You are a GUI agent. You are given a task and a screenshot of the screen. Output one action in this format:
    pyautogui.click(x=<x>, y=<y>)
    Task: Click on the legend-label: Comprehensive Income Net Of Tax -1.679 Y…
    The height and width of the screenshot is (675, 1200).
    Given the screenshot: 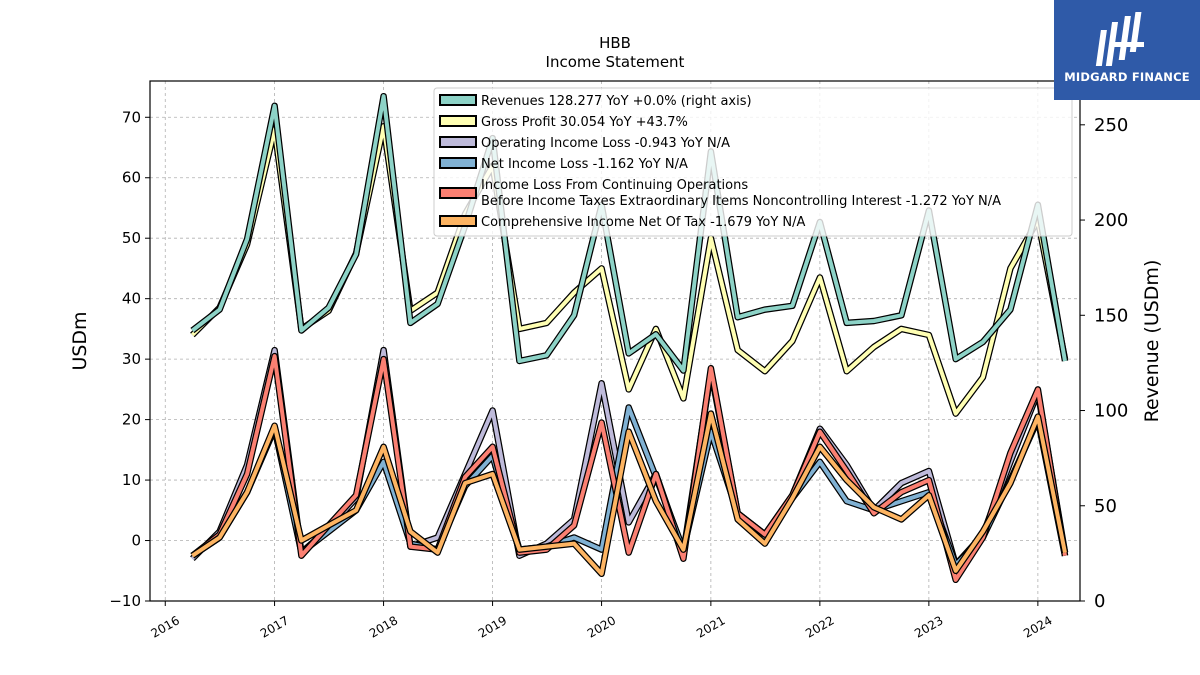 What is the action you would take?
    pyautogui.click(x=643, y=222)
    